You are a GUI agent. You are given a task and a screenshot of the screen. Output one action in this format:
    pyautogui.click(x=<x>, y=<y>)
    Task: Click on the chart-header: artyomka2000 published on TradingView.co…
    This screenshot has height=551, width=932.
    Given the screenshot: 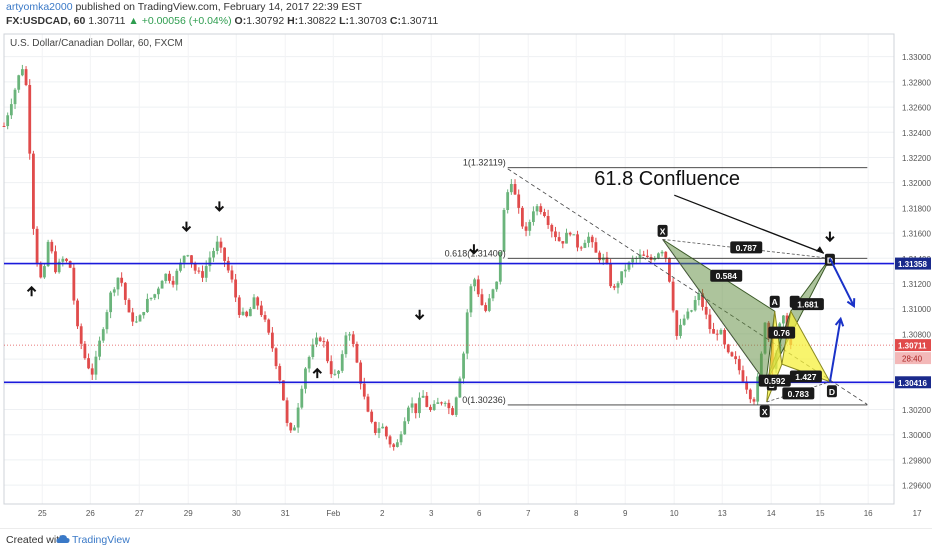 What is the action you would take?
    pyautogui.click(x=466, y=14)
    